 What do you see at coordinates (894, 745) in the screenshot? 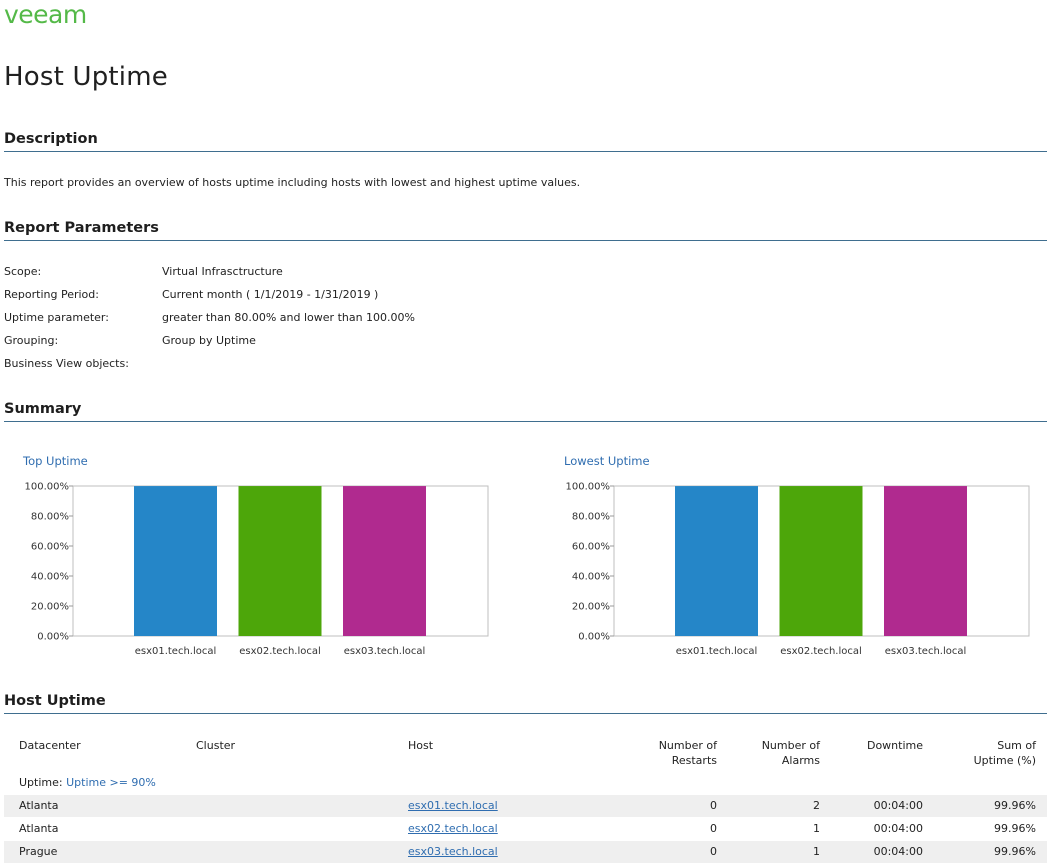
I see `col-downtime: Downtime` at bounding box center [894, 745].